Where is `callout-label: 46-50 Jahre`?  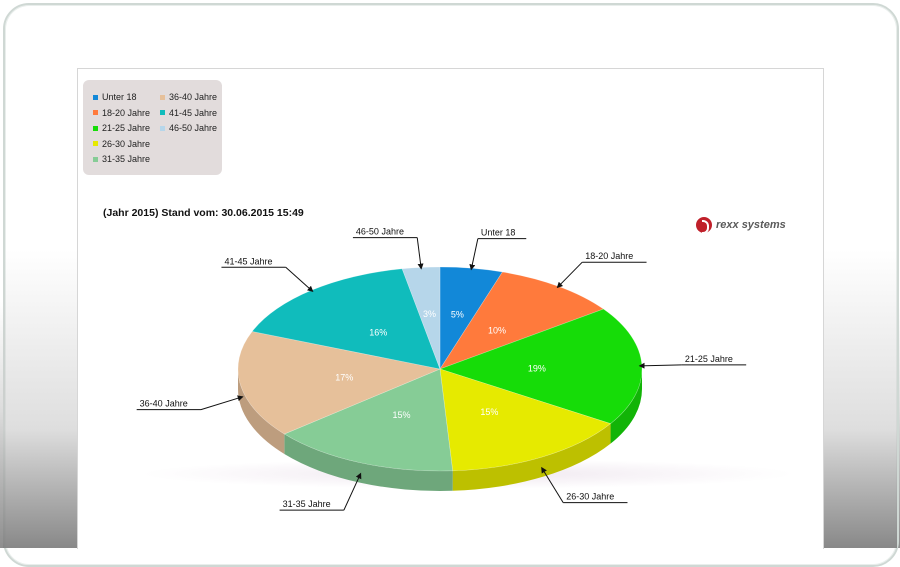
callout-label: 46-50 Jahre is located at coordinates (380, 232).